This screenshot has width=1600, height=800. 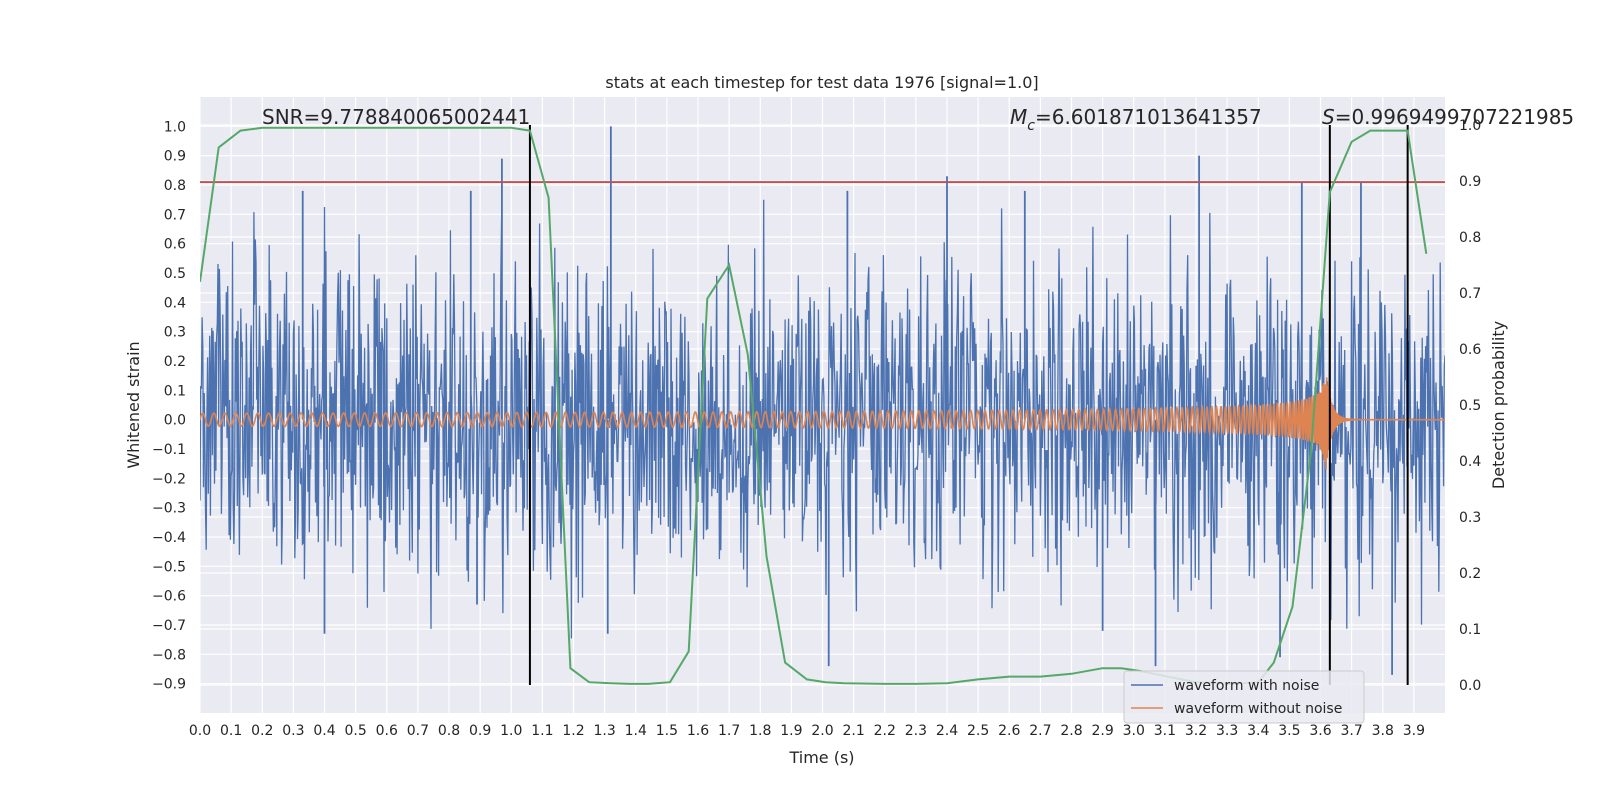 What do you see at coordinates (169, 450) in the screenshot?
I see `y-tick-label: −0.1` at bounding box center [169, 450].